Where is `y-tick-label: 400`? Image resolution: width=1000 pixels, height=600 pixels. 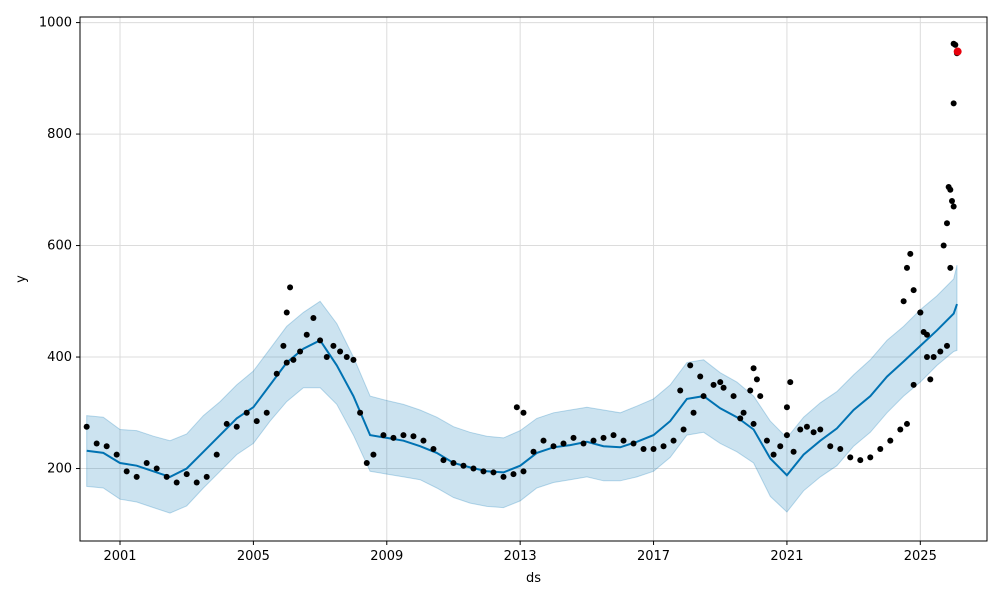 y-tick-label: 400 is located at coordinates (59, 357).